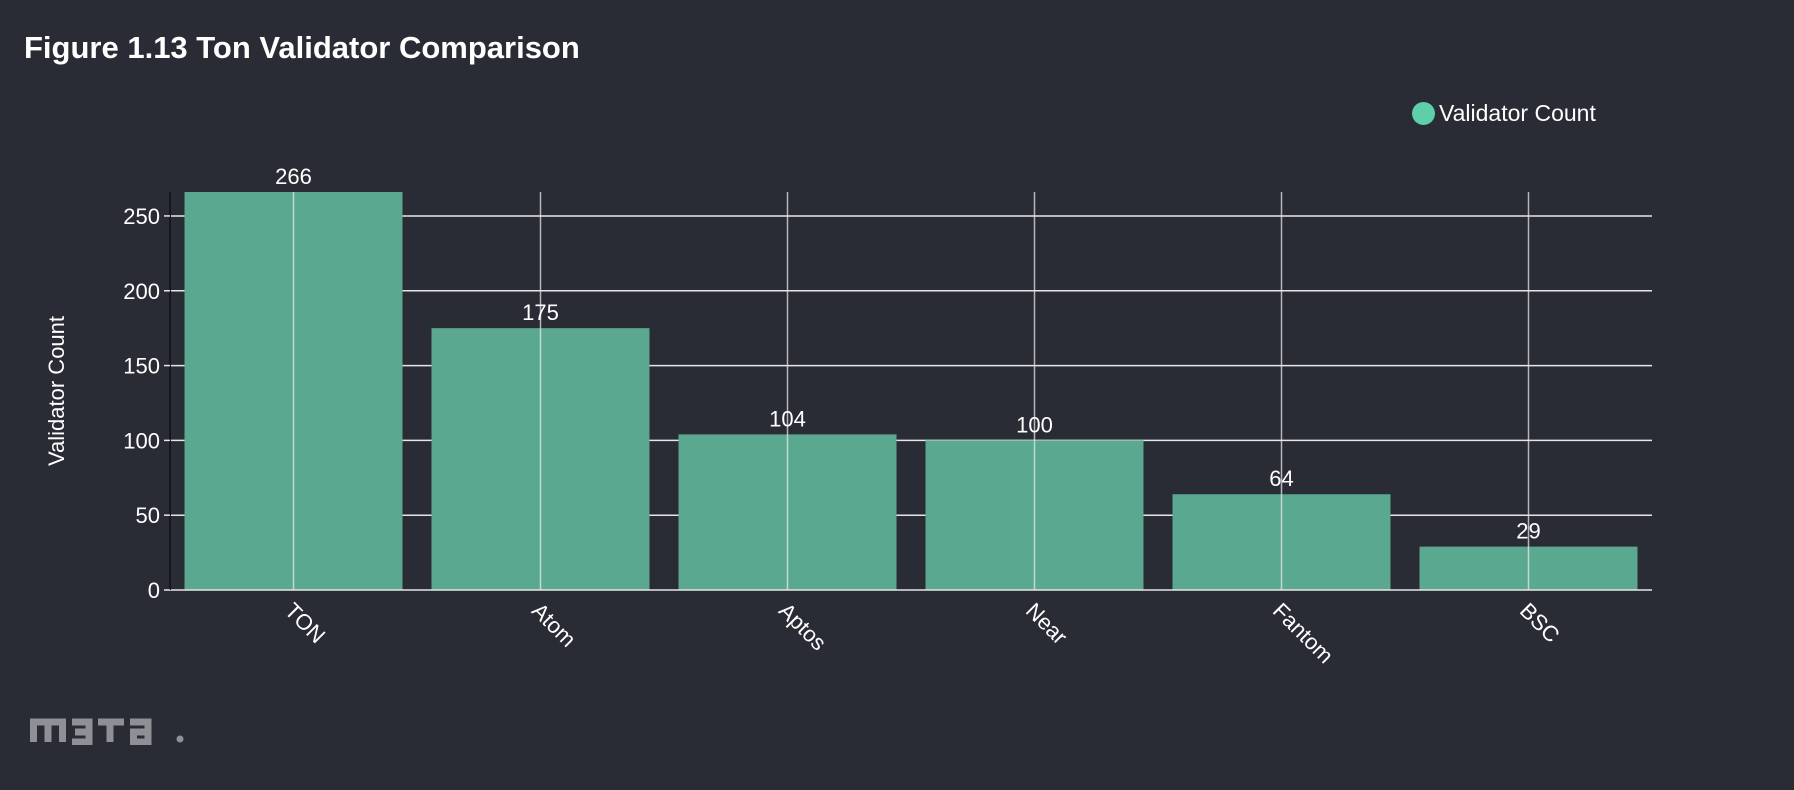 The height and width of the screenshot is (790, 1794). I want to click on x-tick-label-ton: TON, so click(305, 623).